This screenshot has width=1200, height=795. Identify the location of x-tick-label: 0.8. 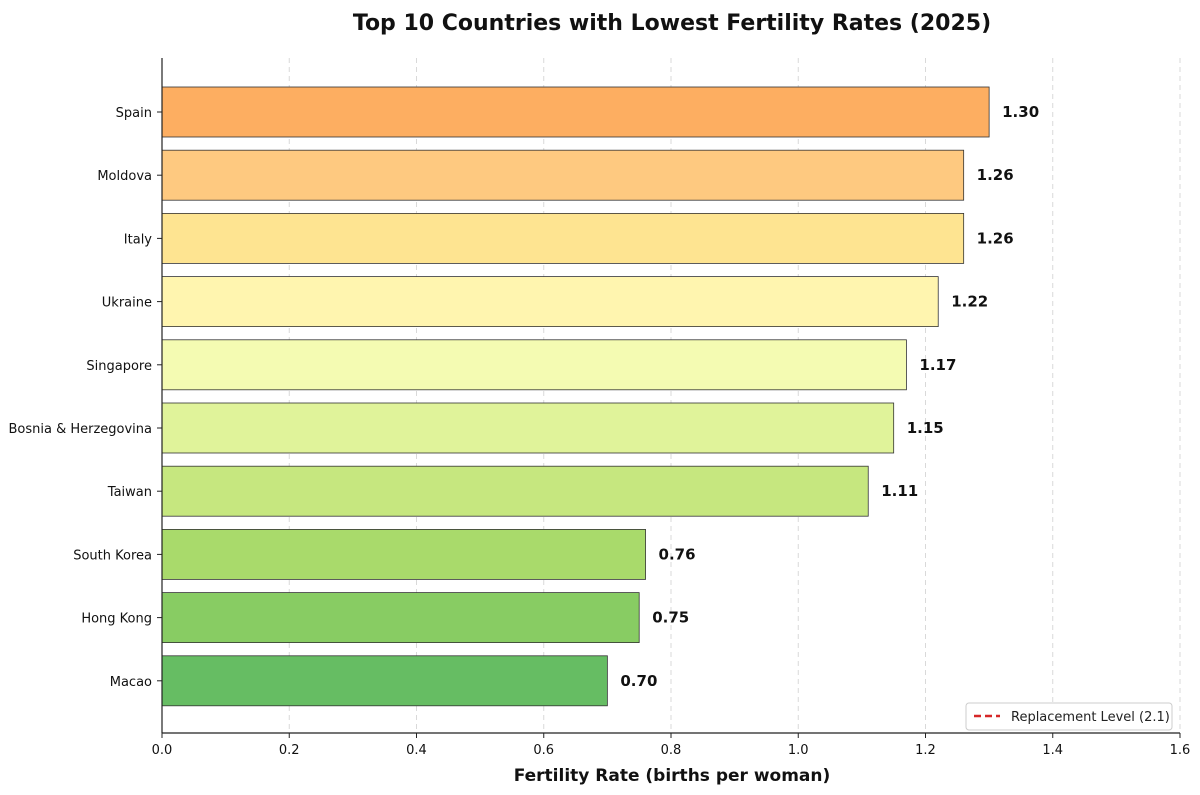
(671, 750).